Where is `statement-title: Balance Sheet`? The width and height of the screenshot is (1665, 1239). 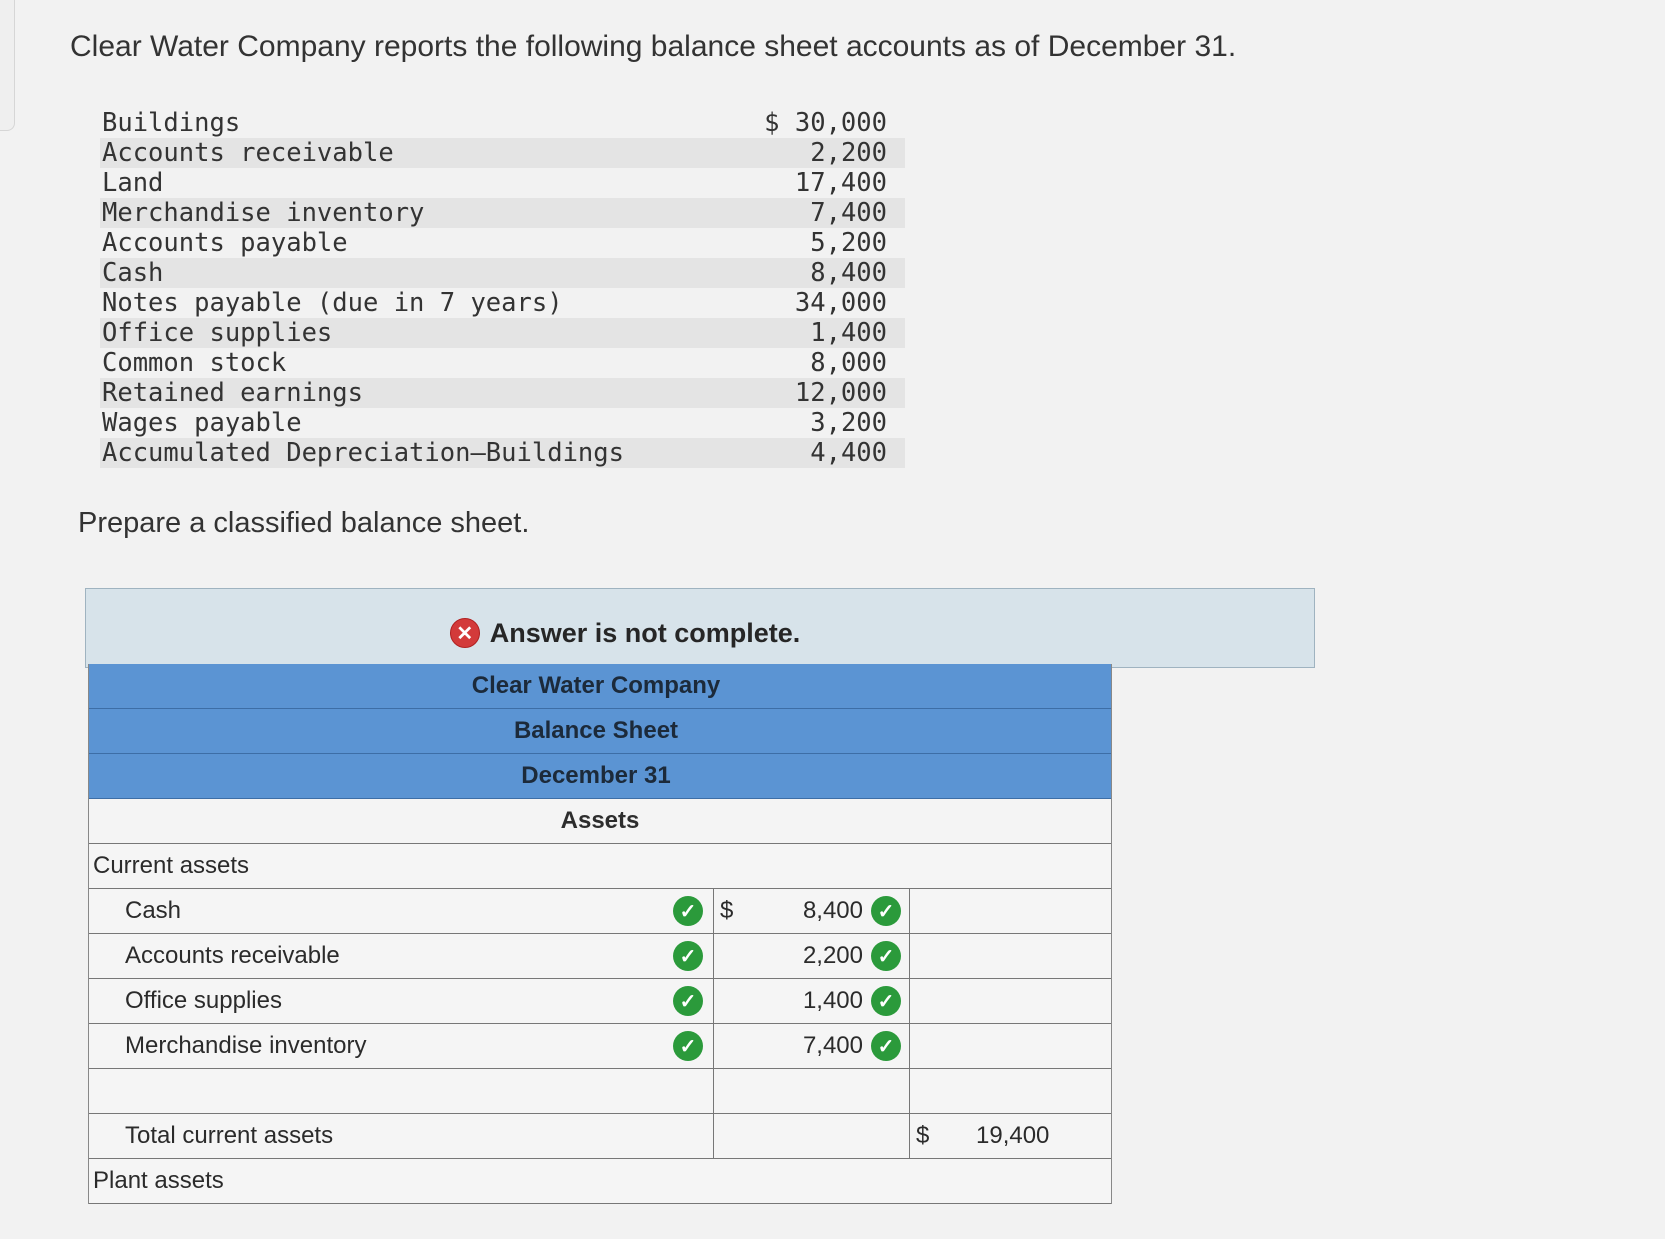 statement-title: Balance Sheet is located at coordinates (596, 730).